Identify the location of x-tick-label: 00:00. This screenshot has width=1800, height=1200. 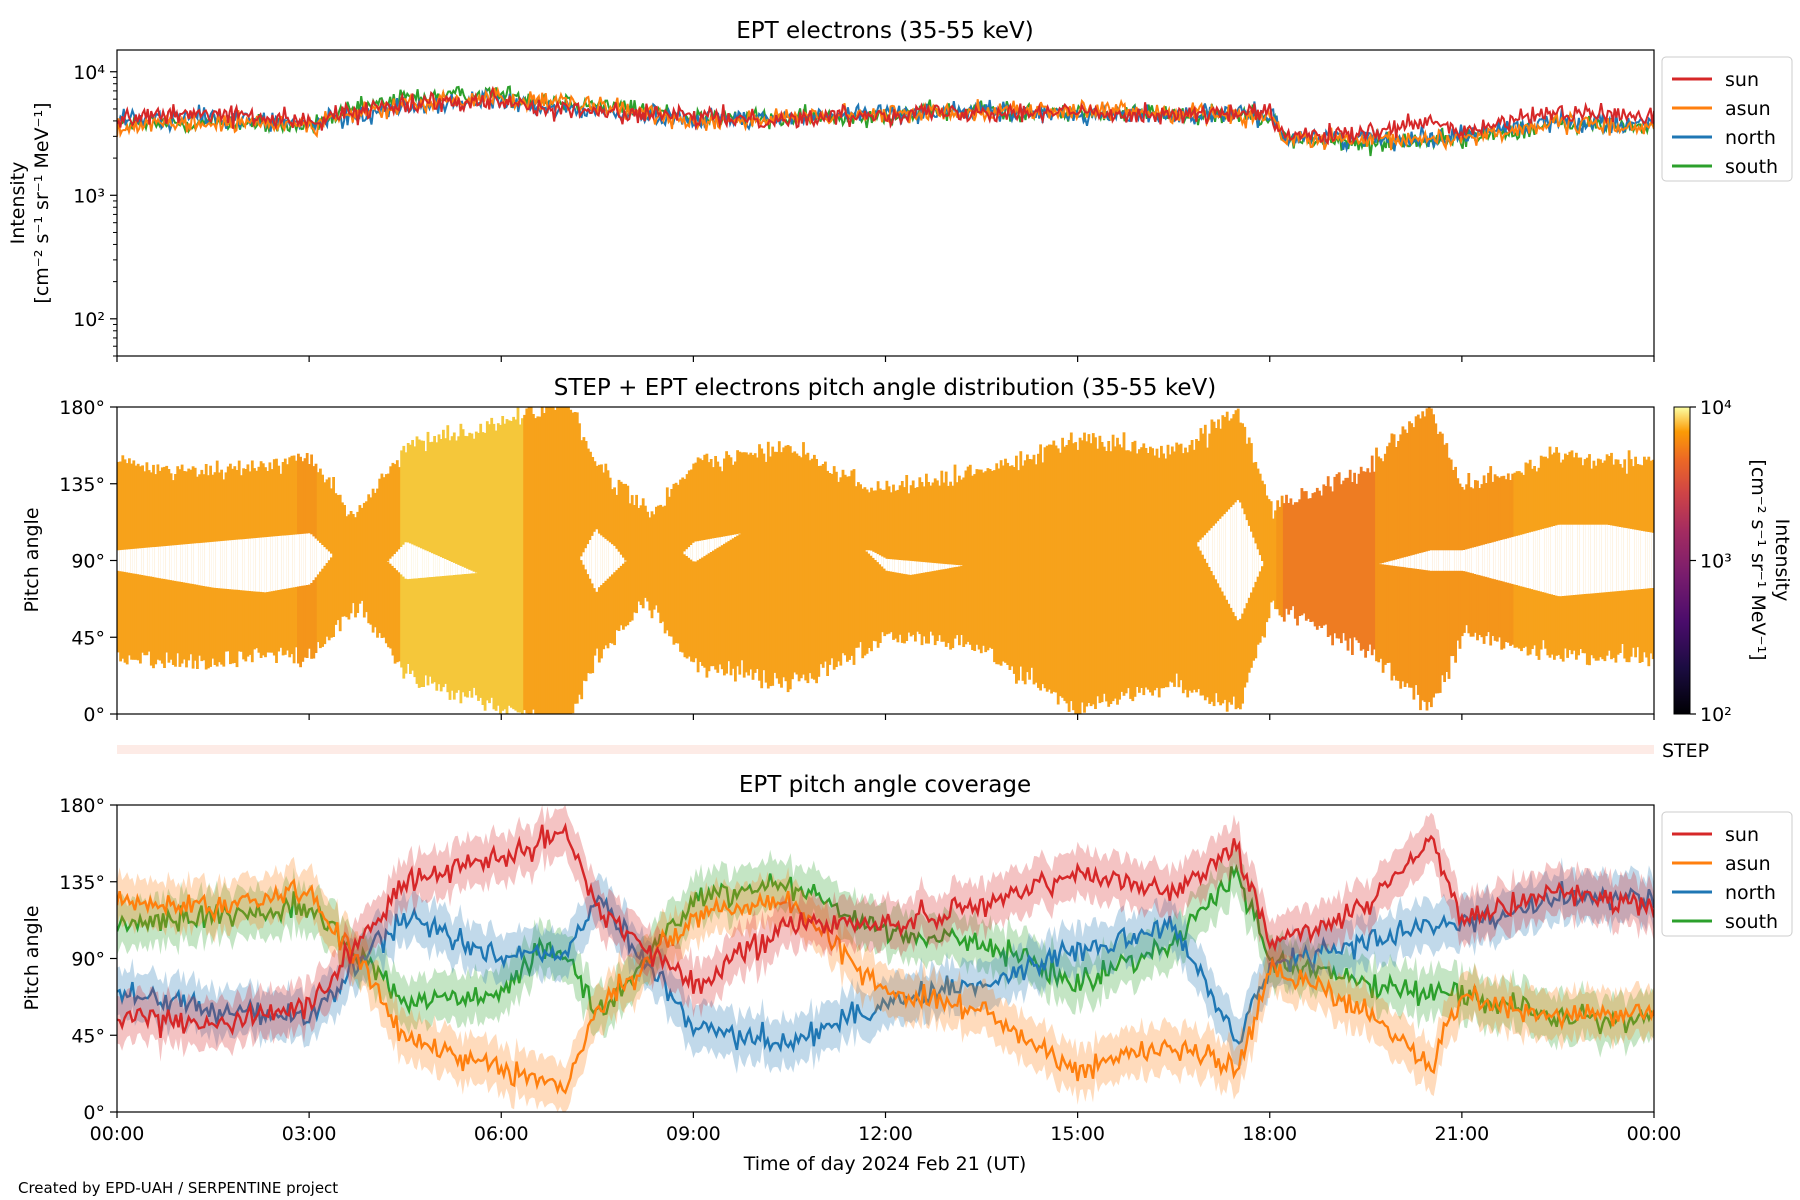
(1654, 1134).